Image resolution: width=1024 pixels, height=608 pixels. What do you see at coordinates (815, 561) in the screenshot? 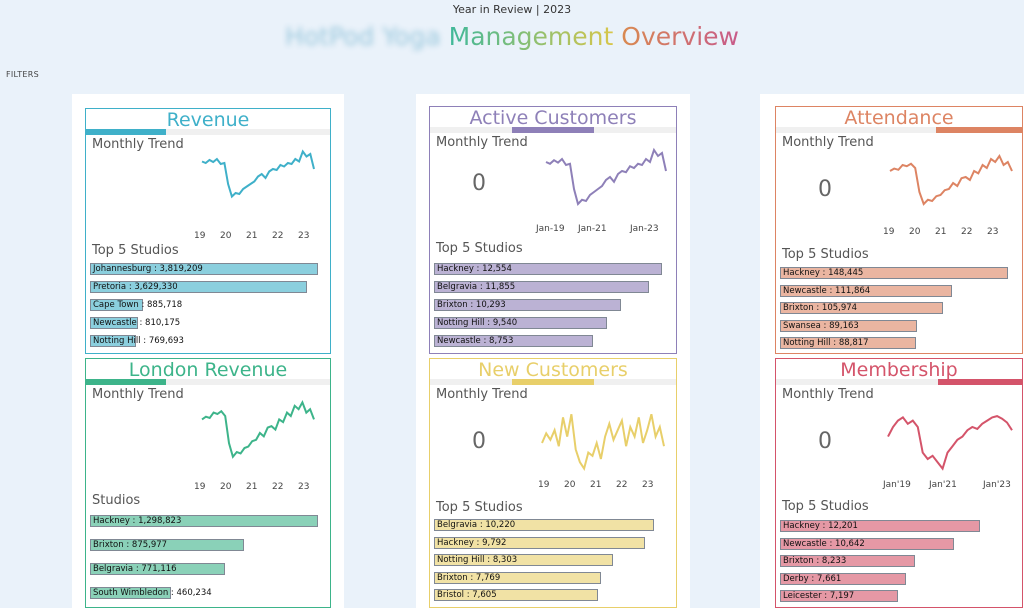
I see `studio-bar-label: Brixton : 8,233` at bounding box center [815, 561].